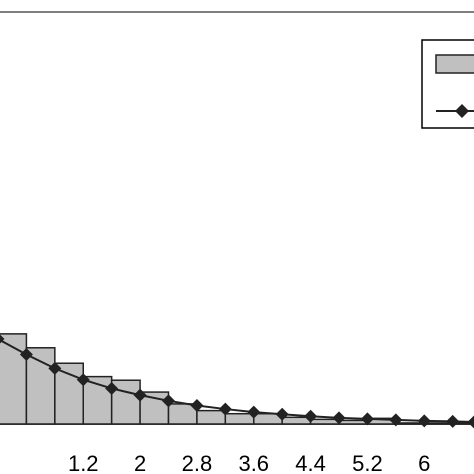 The image size is (474, 474). I want to click on x-tick-label: 5.2, so click(367, 462).